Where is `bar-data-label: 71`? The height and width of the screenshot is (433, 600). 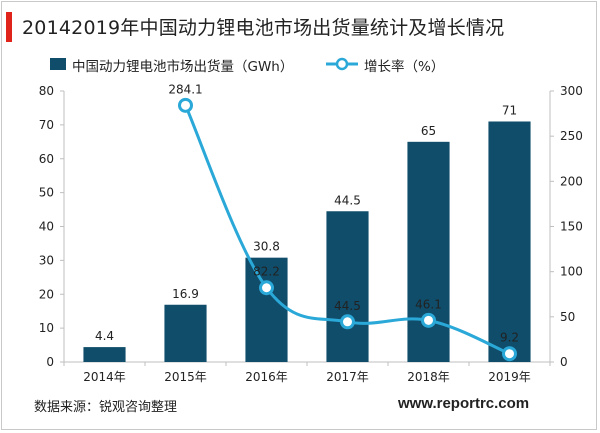 bar-data-label: 71 is located at coordinates (509, 110).